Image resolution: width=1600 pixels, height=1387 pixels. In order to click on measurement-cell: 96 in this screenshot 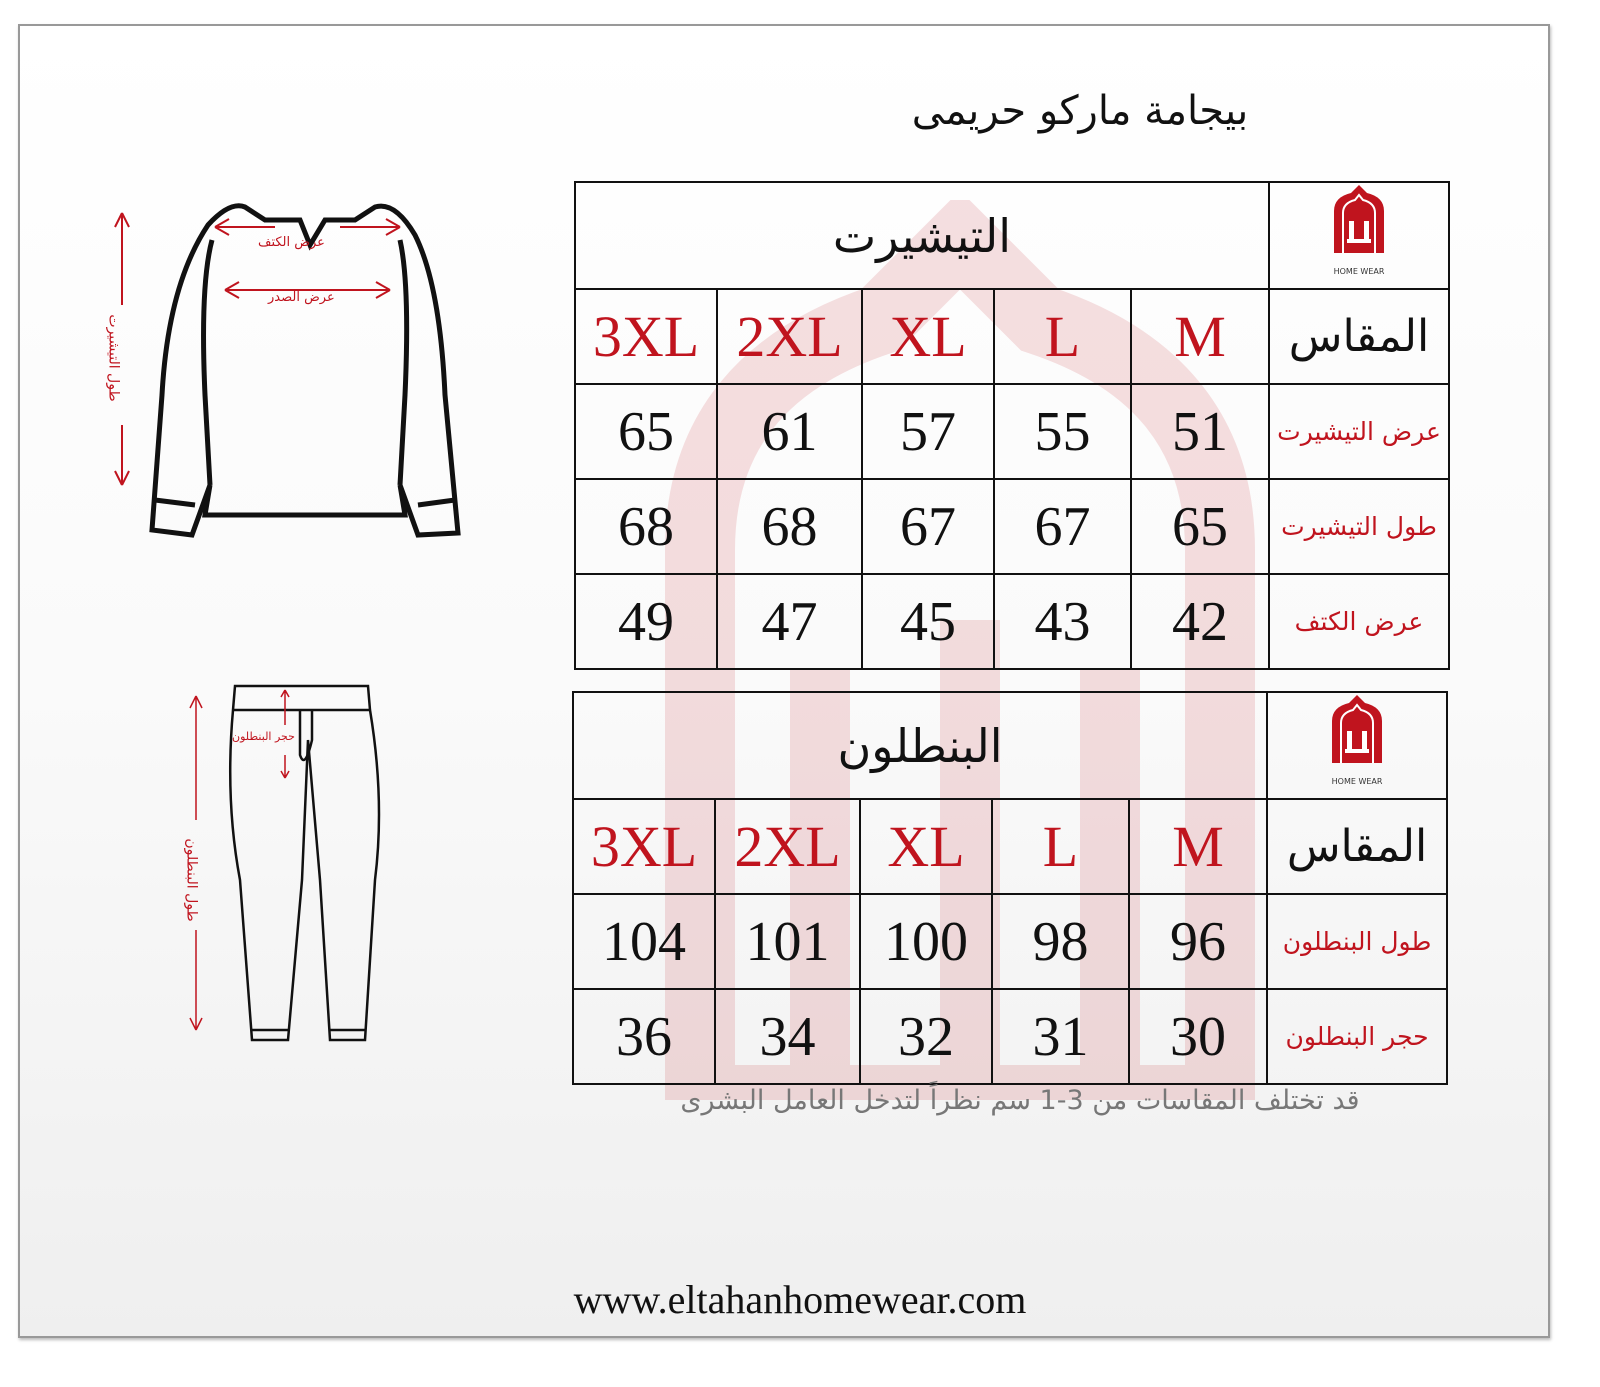, I will do `click(1198, 941)`.